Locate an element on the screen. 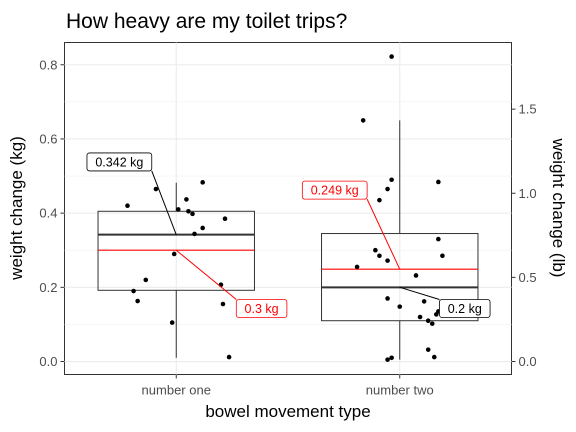 This screenshot has width=576, height=432. chart-title: How heavy are my toilet trips? is located at coordinates (206, 21).